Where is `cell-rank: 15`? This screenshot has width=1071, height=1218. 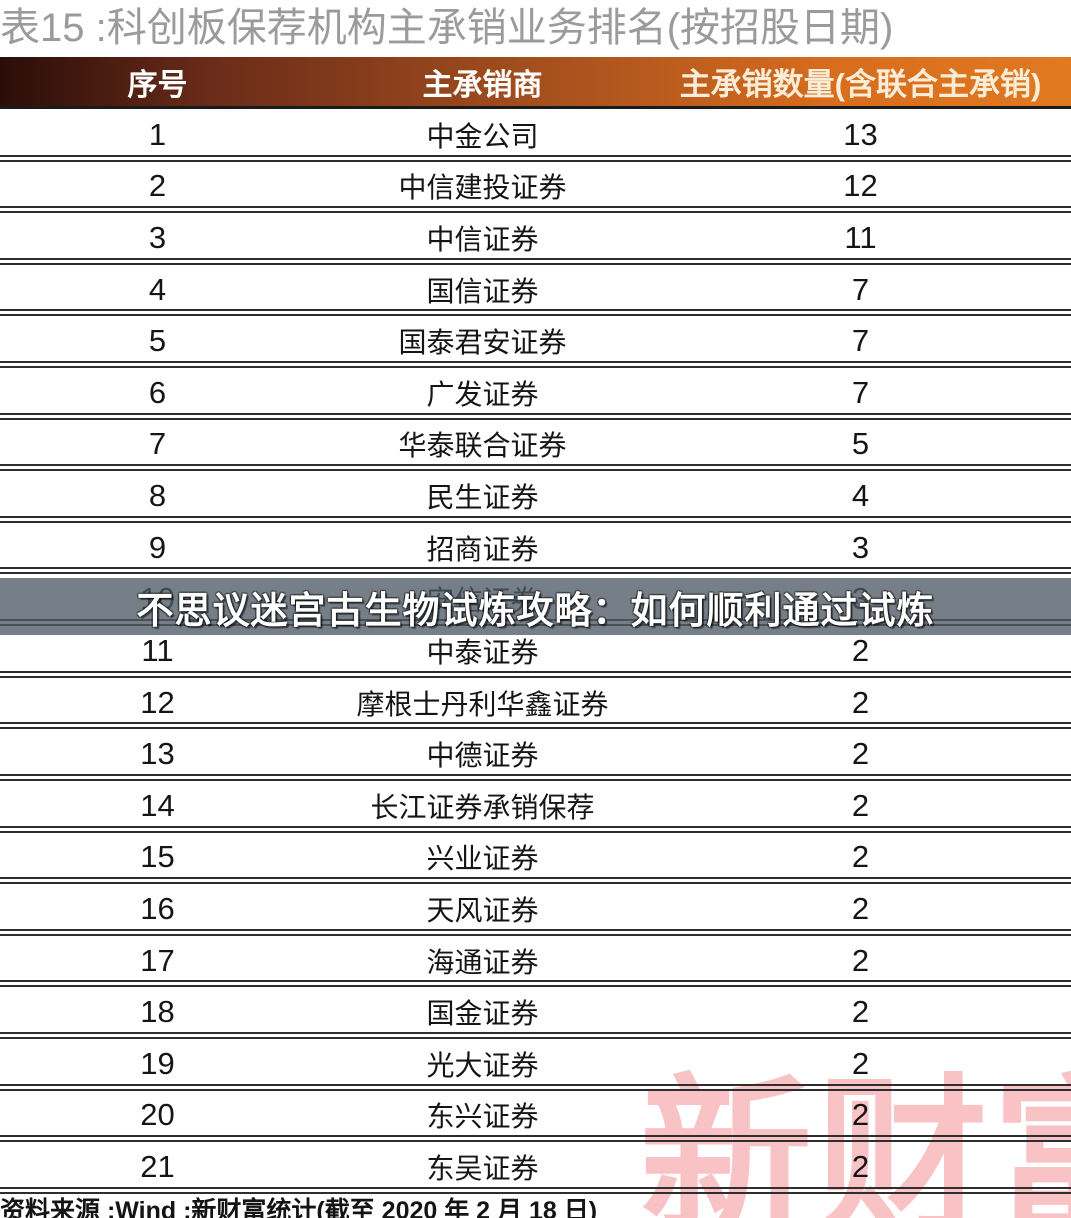 cell-rank: 15 is located at coordinates (157, 857).